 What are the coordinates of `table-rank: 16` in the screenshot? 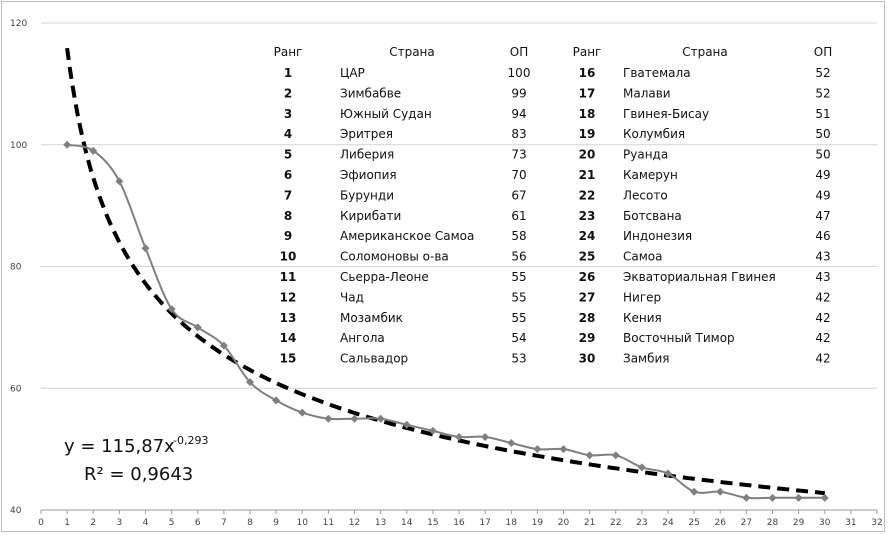 It's located at (587, 73).